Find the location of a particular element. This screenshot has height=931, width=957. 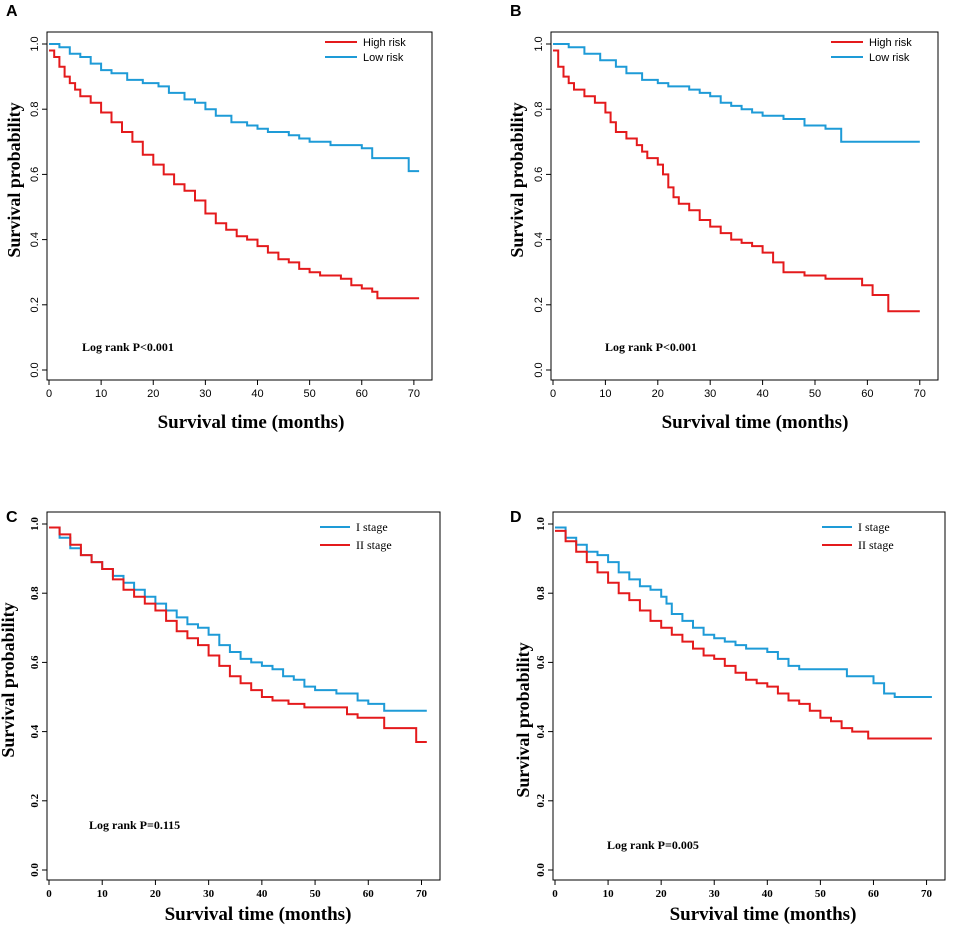

panel-letter: B is located at coordinates (516, 11).